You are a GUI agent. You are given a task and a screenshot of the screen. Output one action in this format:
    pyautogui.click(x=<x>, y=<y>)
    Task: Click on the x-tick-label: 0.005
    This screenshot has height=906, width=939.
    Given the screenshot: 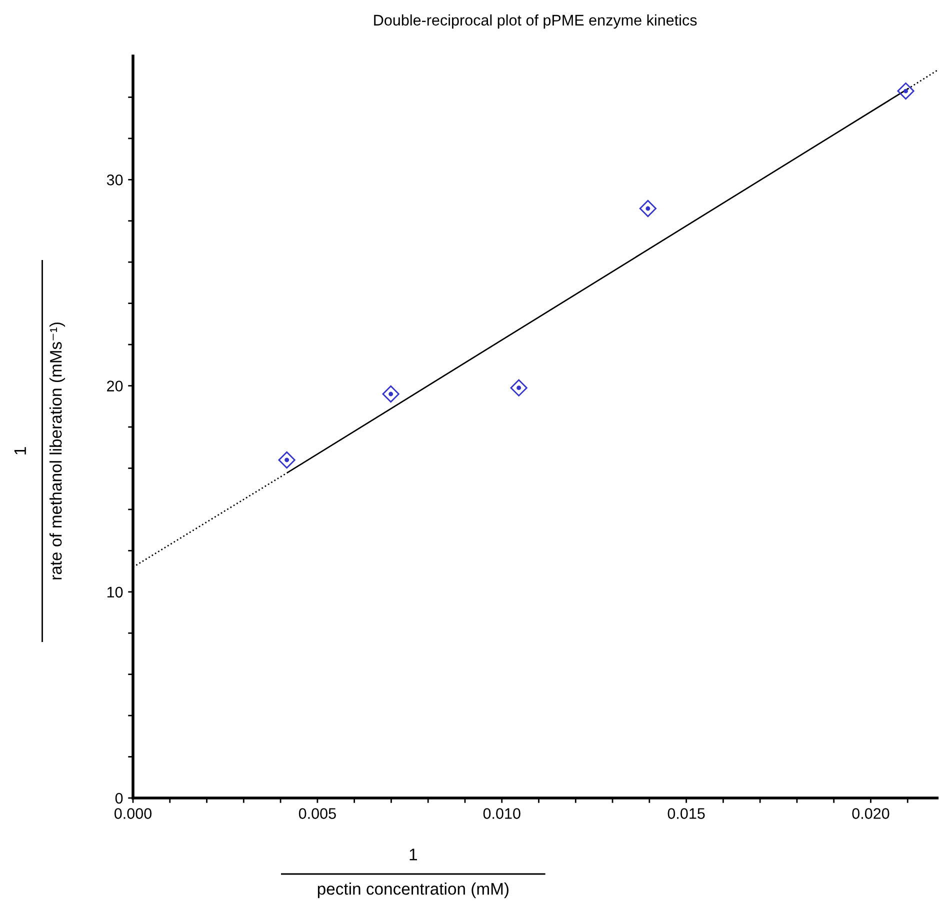 What is the action you would take?
    pyautogui.click(x=317, y=813)
    